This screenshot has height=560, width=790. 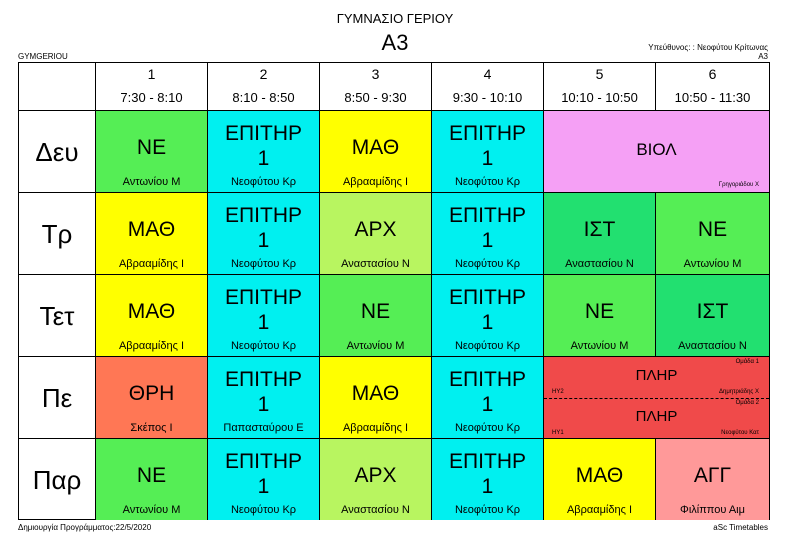 What do you see at coordinates (375, 74) in the screenshot?
I see `period-number: 3` at bounding box center [375, 74].